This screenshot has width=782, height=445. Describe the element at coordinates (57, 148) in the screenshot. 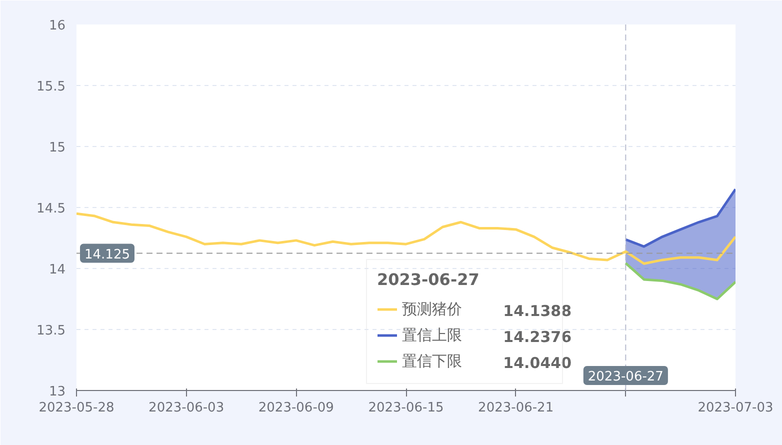

I see `y-tick-label: 15` at that location.